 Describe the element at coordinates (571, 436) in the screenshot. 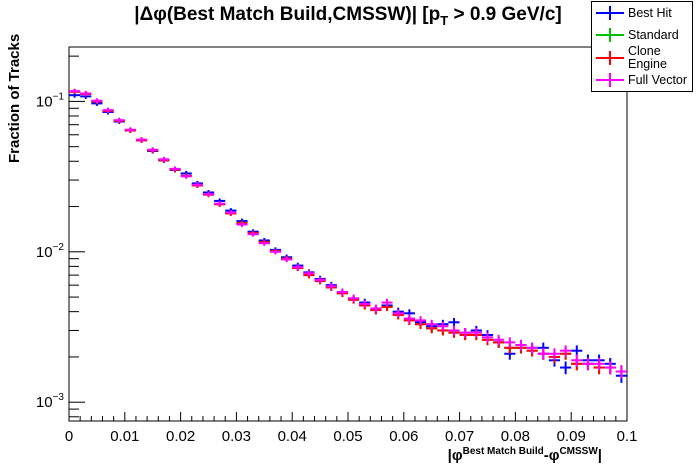

I see `x-tick-label: 0.09` at that location.